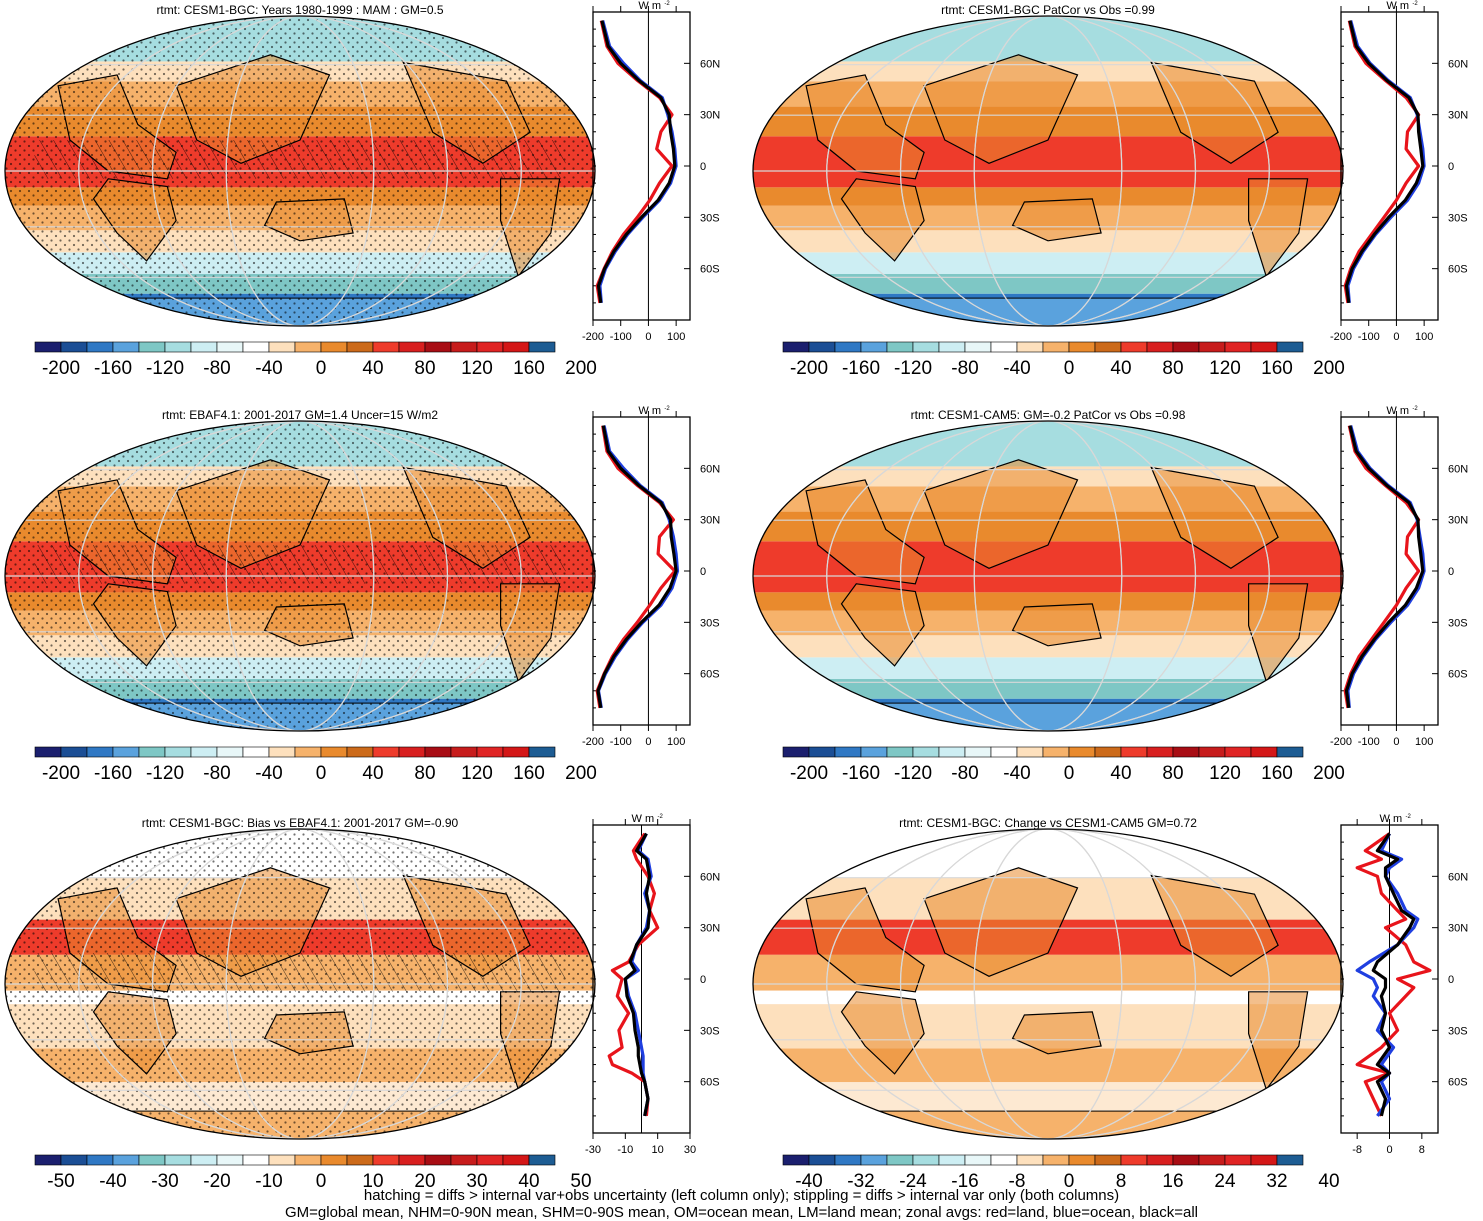 This screenshot has width=1483, height=1221. Describe the element at coordinates (1386, 567) in the screenshot. I see `zonal-ocean-series` at that location.